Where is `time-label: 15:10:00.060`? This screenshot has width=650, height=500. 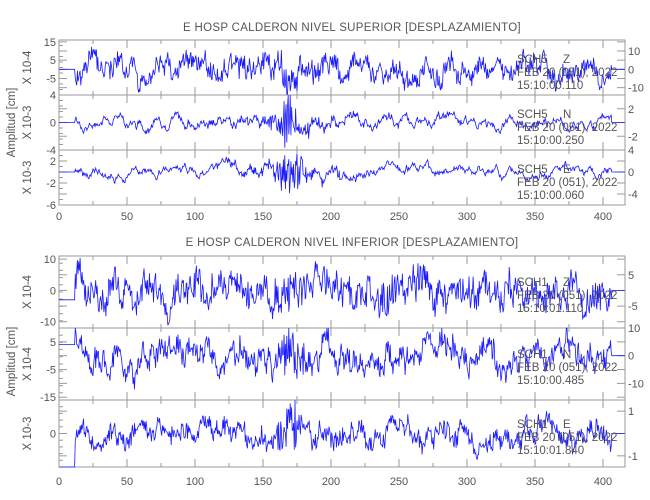
time-label: 15:10:00.060 is located at coordinates (550, 196).